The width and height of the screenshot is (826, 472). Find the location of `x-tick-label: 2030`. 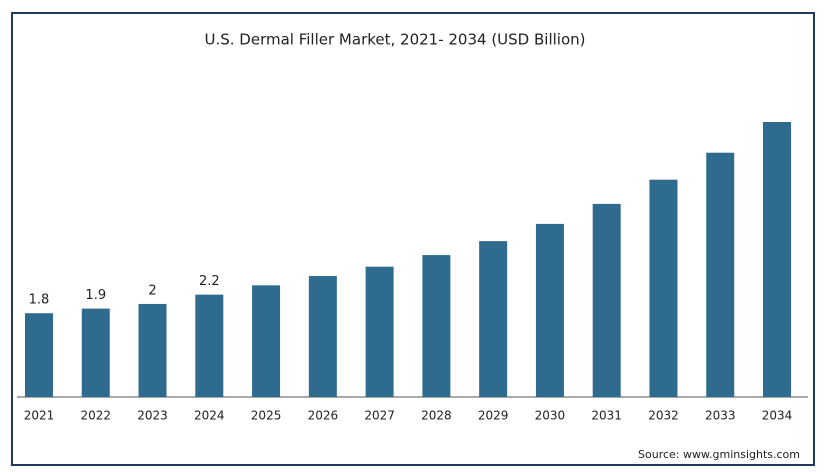

x-tick-label: 2030 is located at coordinates (550, 416).